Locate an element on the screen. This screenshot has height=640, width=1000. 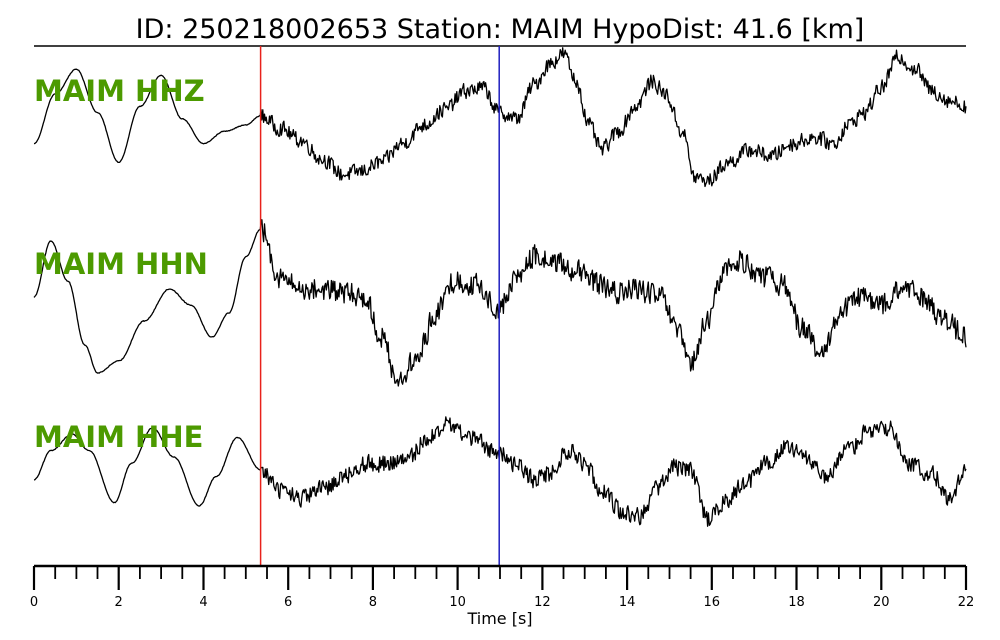
x-tick-label: 2 is located at coordinates (119, 602).